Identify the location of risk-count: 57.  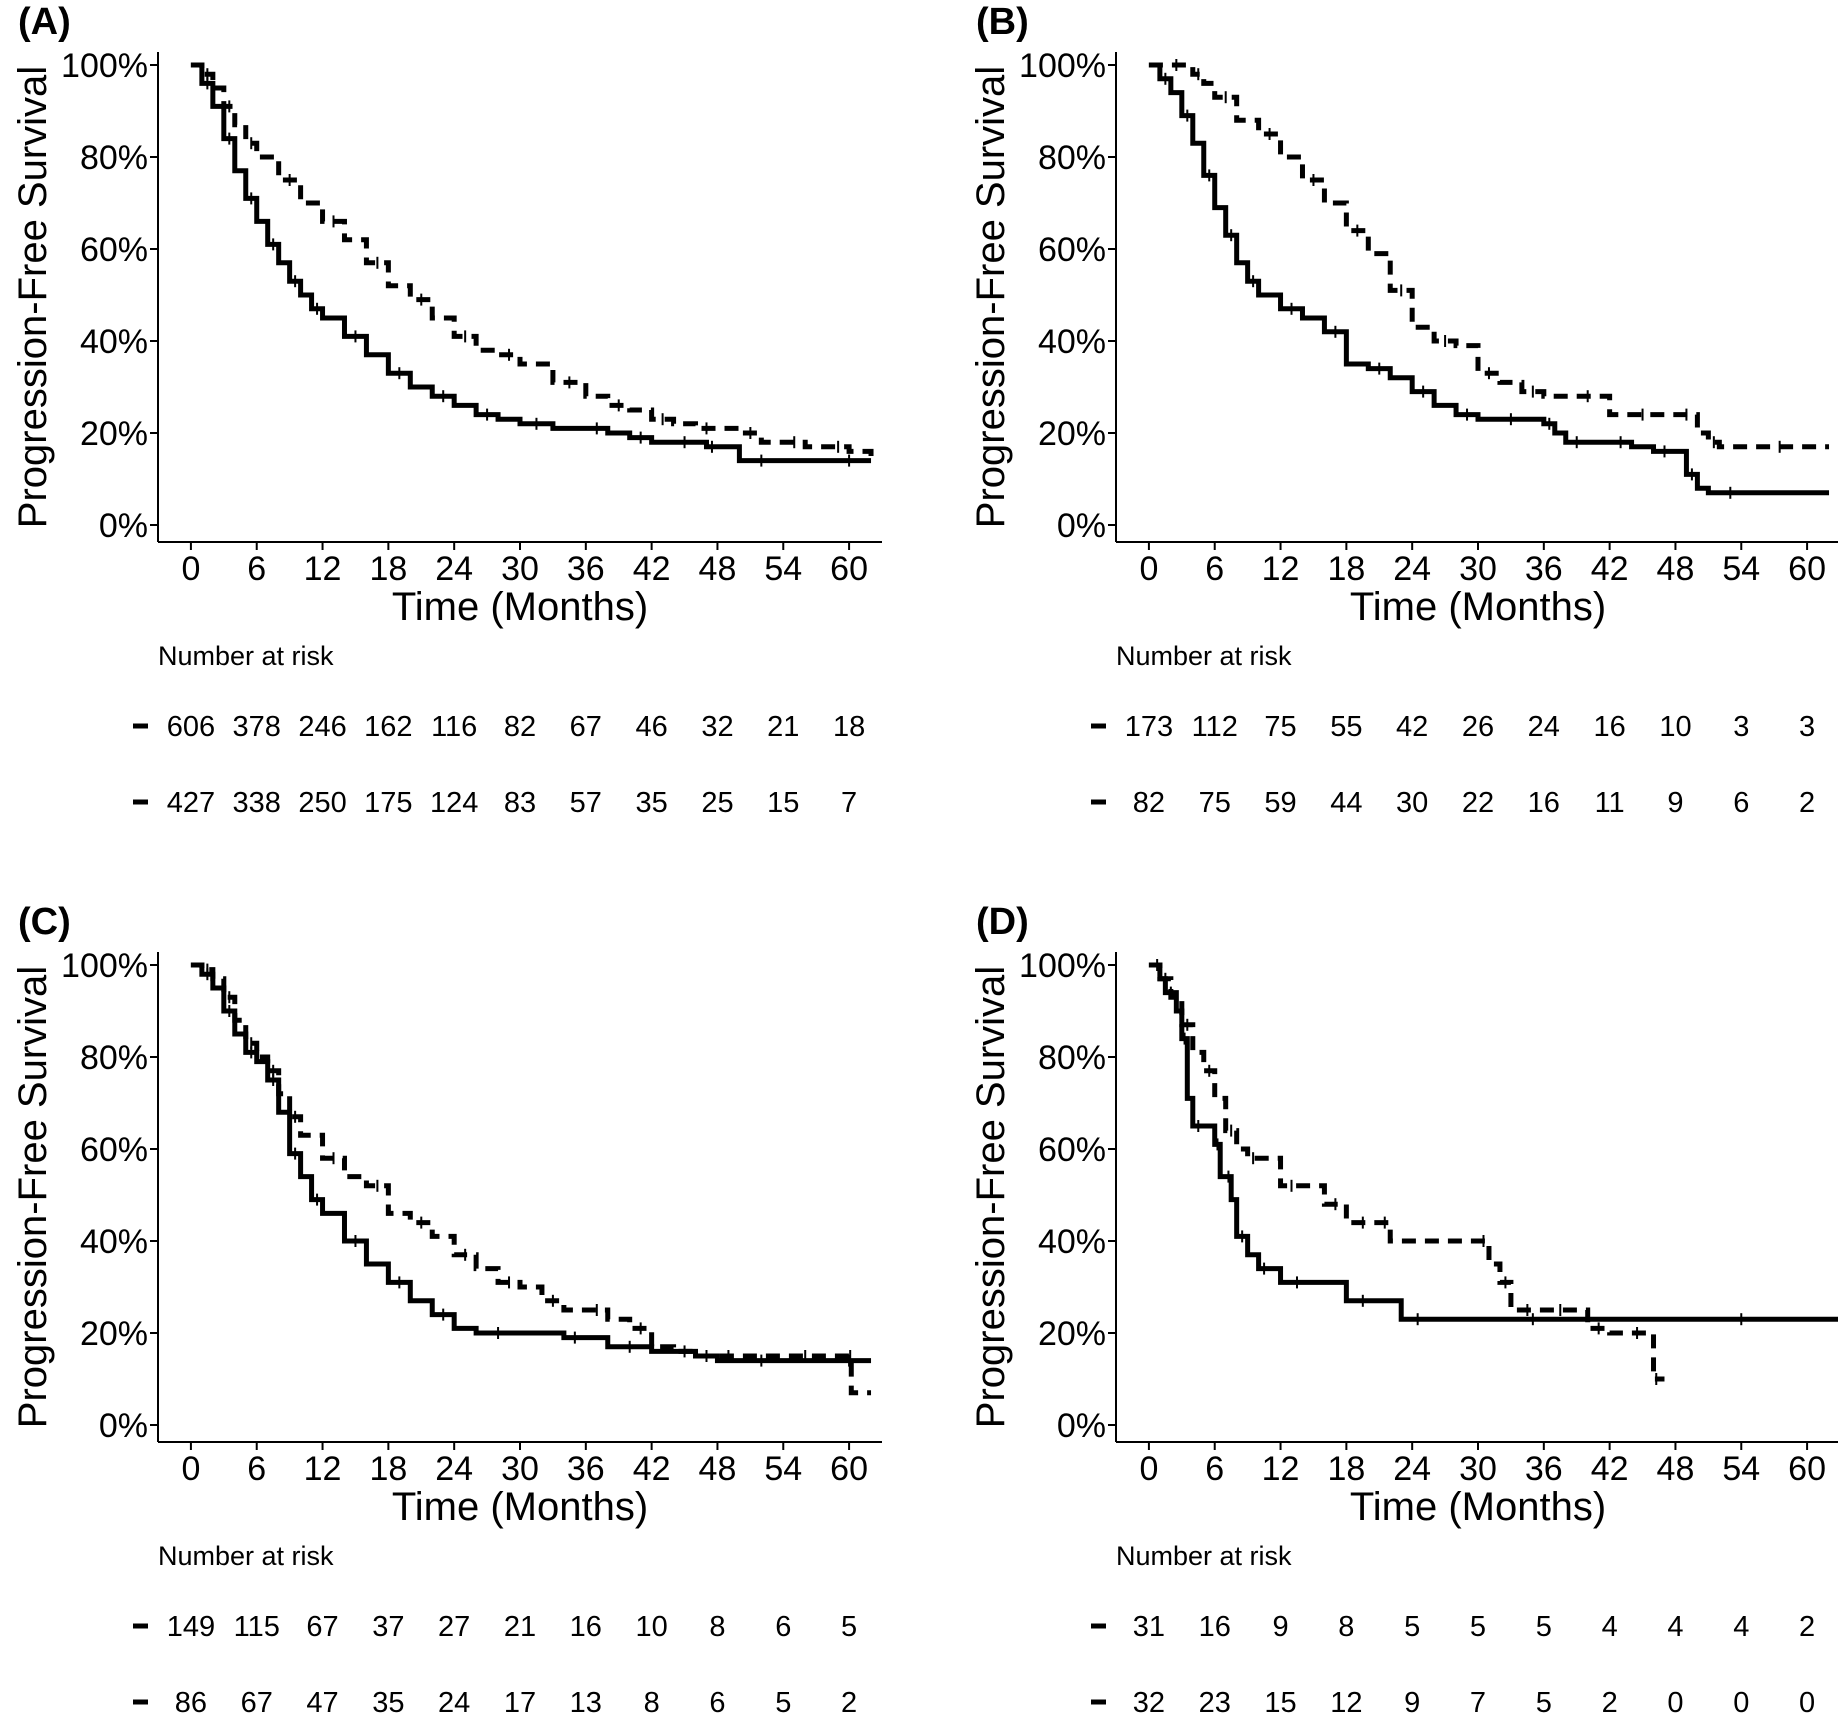
(586, 803).